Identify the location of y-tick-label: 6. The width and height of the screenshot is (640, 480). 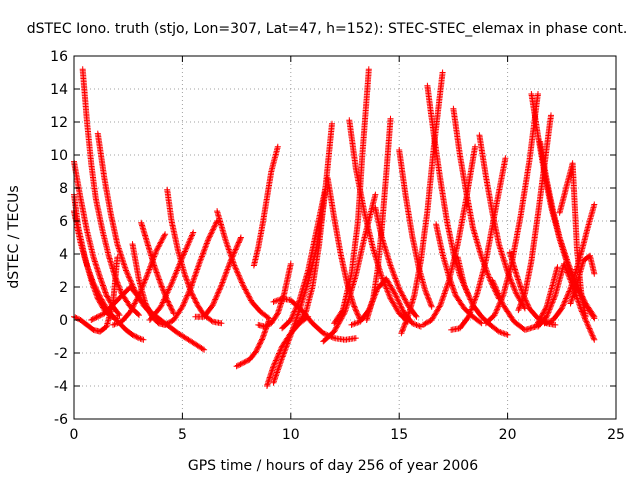
(63, 222).